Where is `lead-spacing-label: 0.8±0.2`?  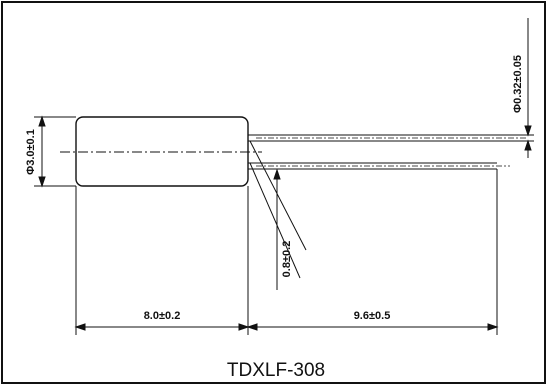 lead-spacing-label: 0.8±0.2 is located at coordinates (287, 259).